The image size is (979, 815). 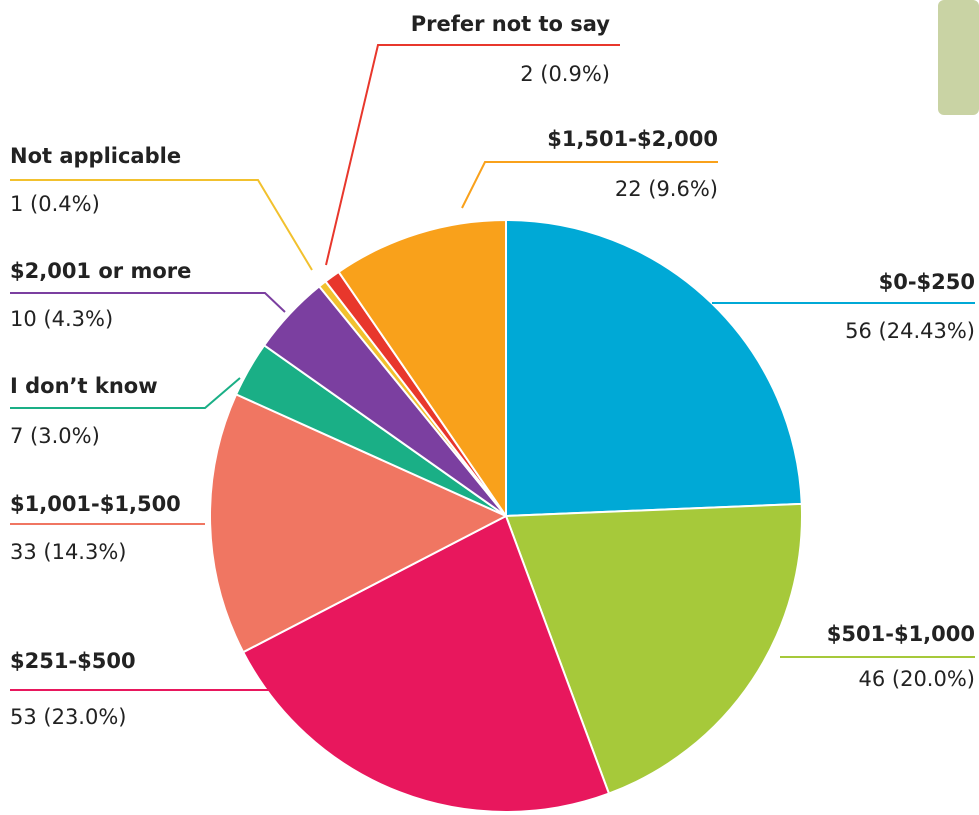 I want to click on slice-value-label: 7 (3.0%), so click(x=55, y=436).